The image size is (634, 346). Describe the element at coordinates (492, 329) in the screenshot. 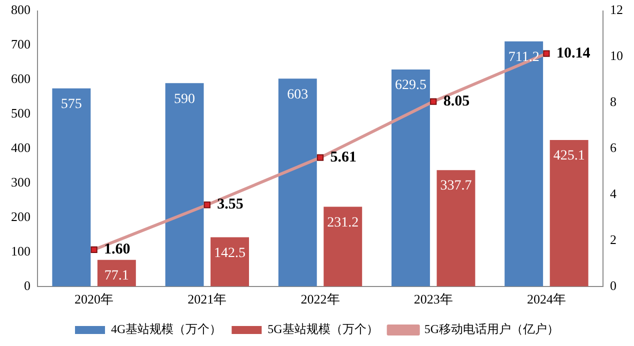

I see `legend-label: 5G移动电话用户（亿户）` at that location.